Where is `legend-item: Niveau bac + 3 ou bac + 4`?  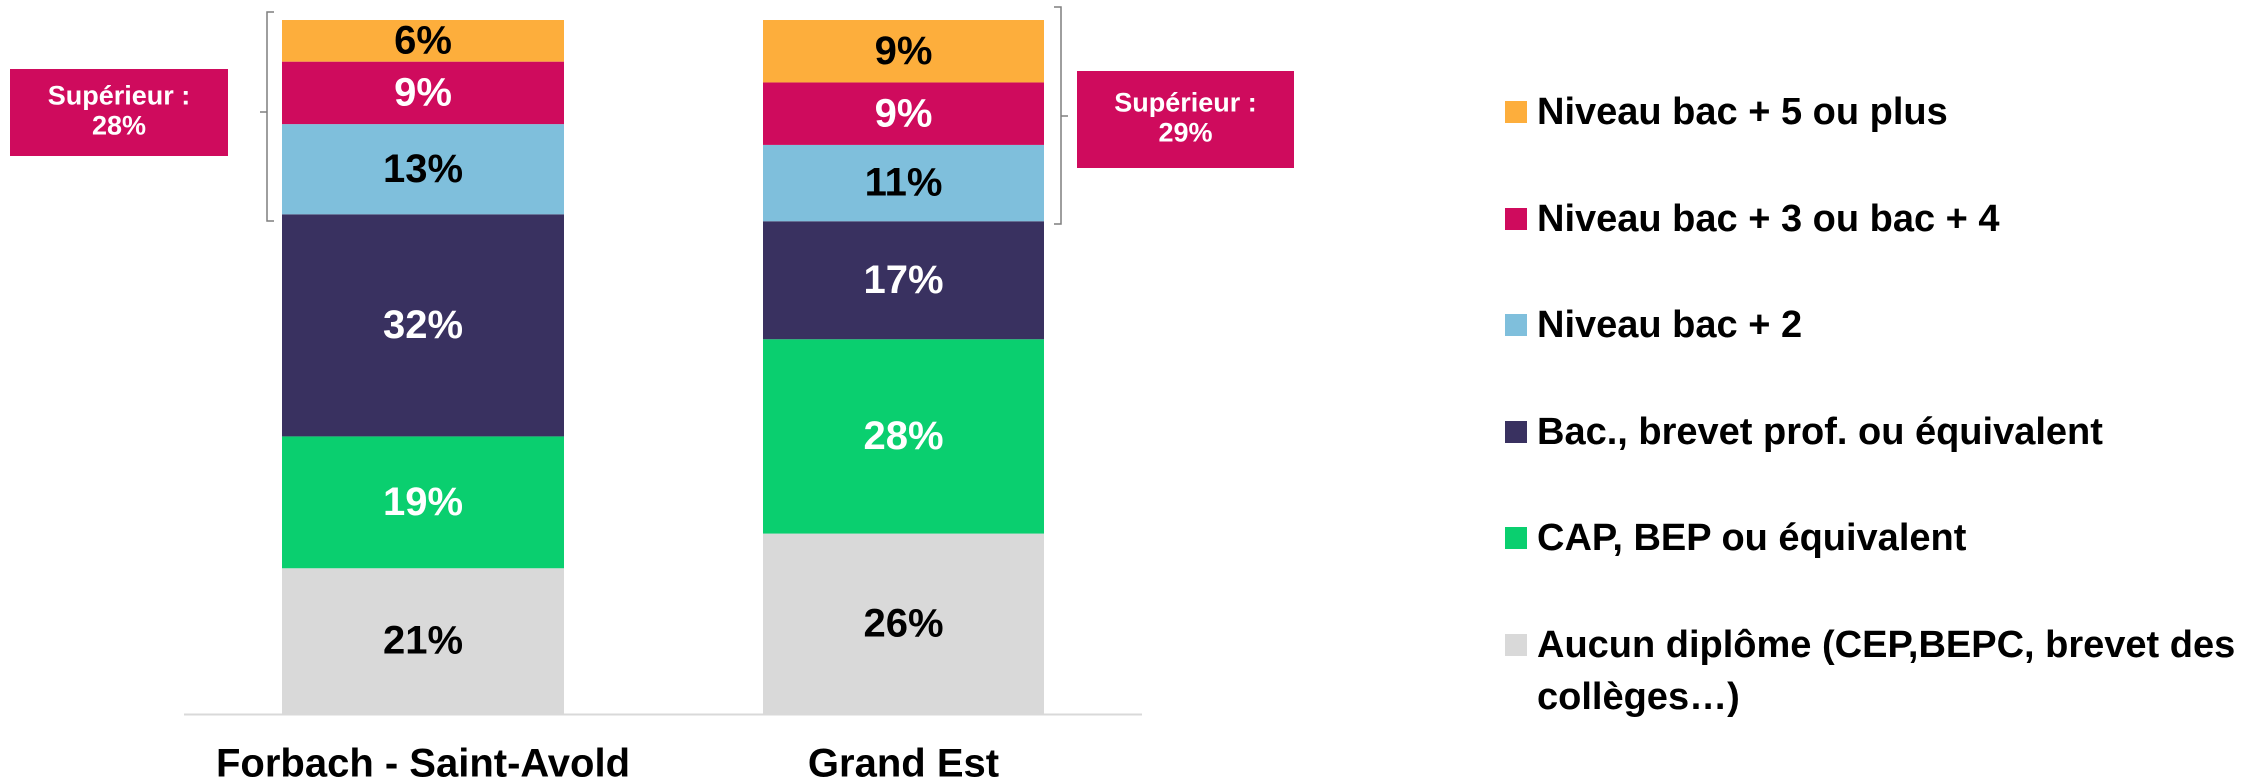 legend-item: Niveau bac + 3 ou bac + 4 is located at coordinates (1875, 219).